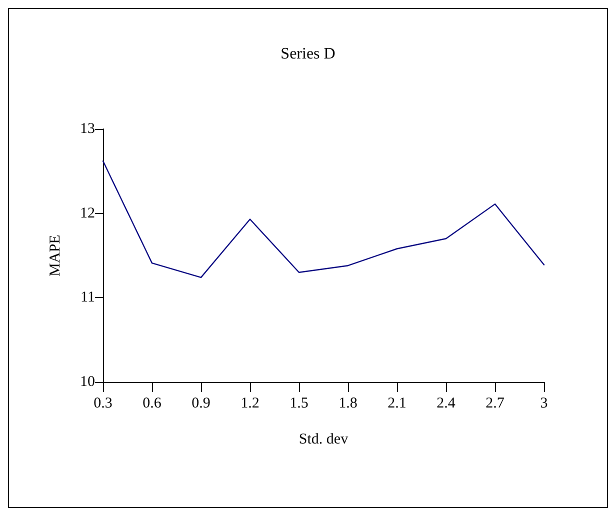  Describe the element at coordinates (495, 404) in the screenshot. I see `x-tick-label: 2.7` at that location.